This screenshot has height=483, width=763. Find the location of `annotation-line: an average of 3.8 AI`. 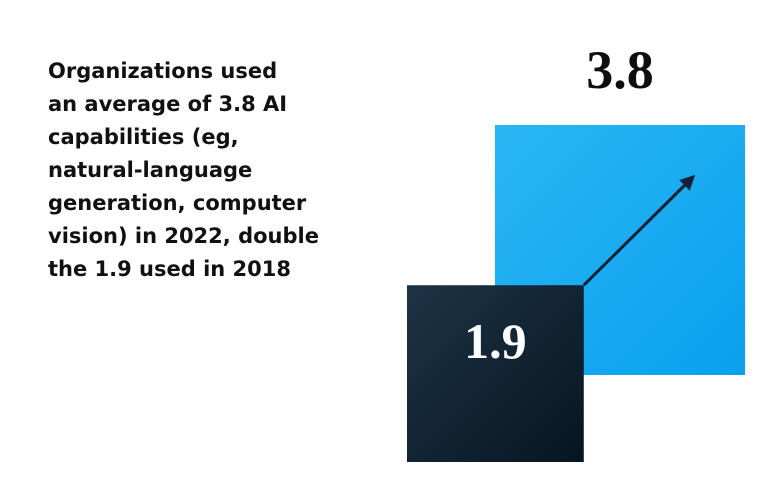

annotation-line: an average of 3.8 AI is located at coordinates (167, 104).